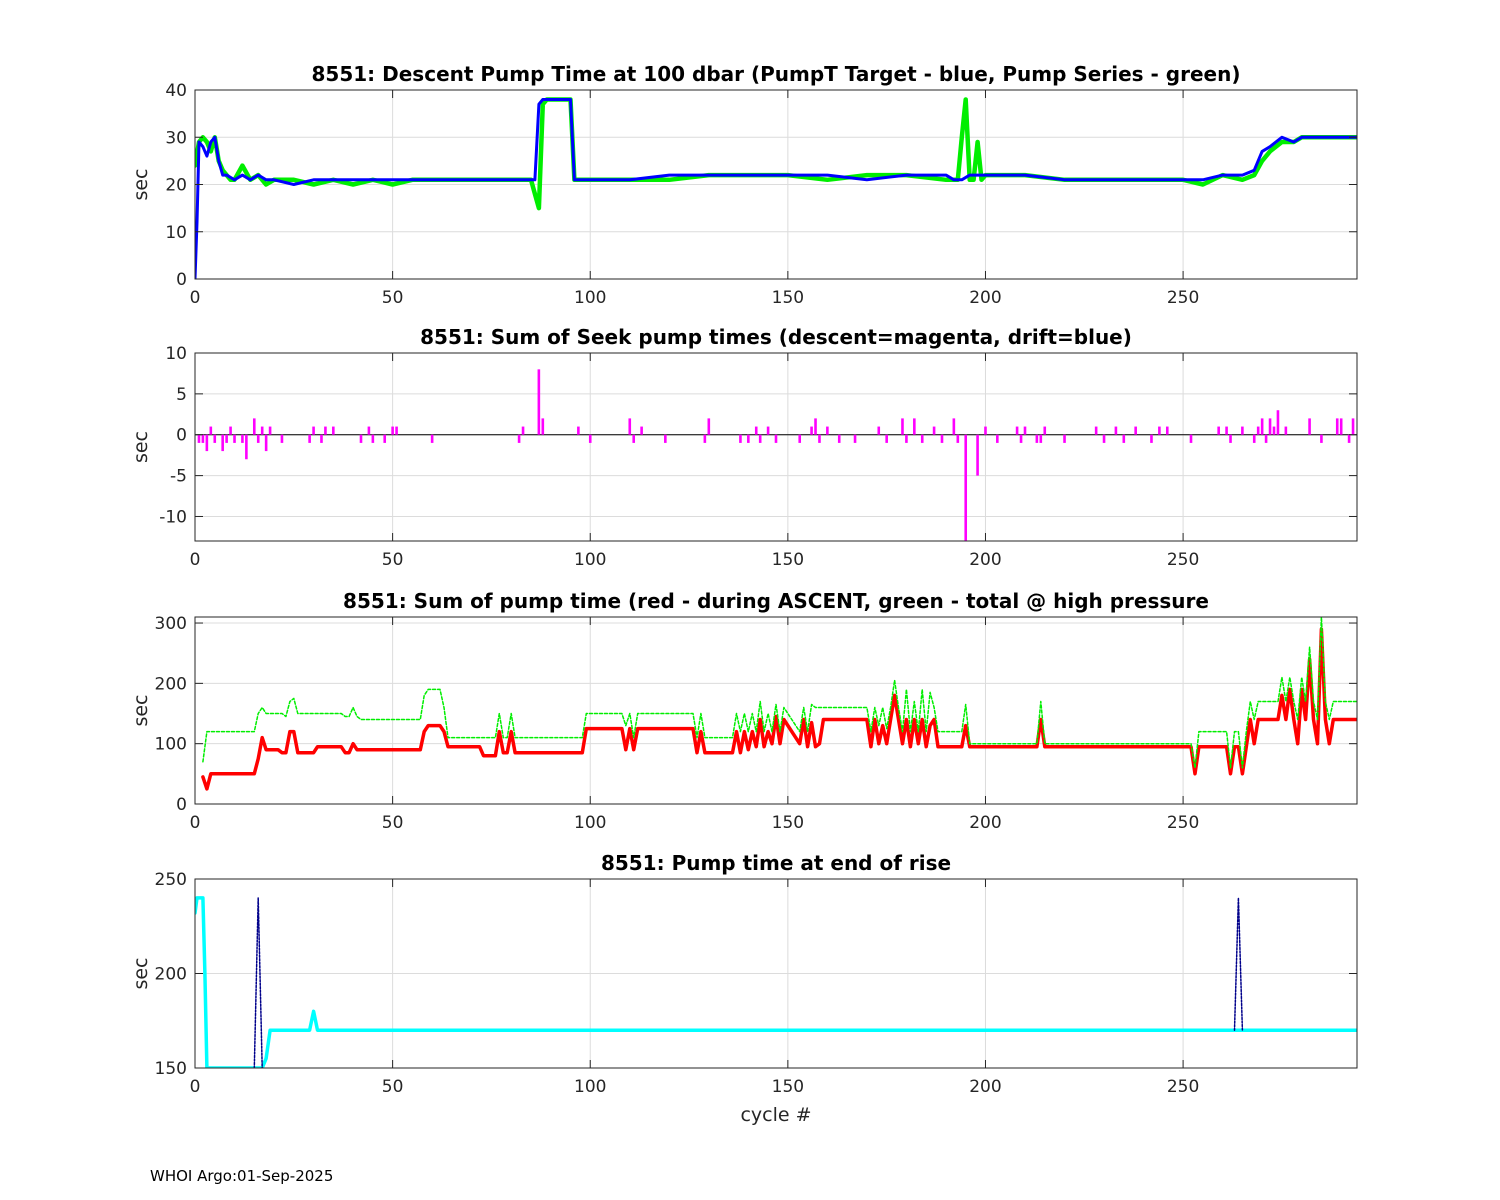 This screenshot has height=1200, width=1500. I want to click on series-line-spike, so click(258, 982).